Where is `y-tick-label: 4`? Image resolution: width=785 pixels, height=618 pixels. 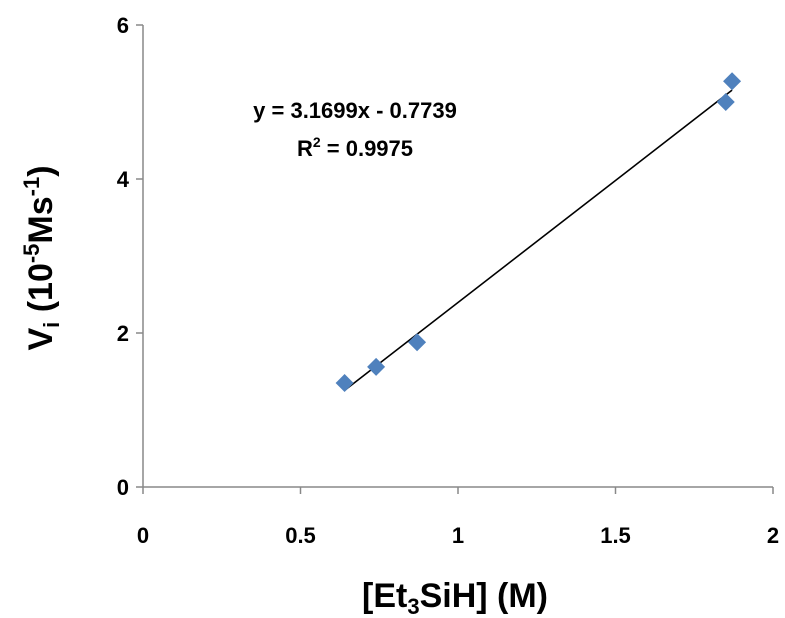
y-tick-label: 4 is located at coordinates (123, 179).